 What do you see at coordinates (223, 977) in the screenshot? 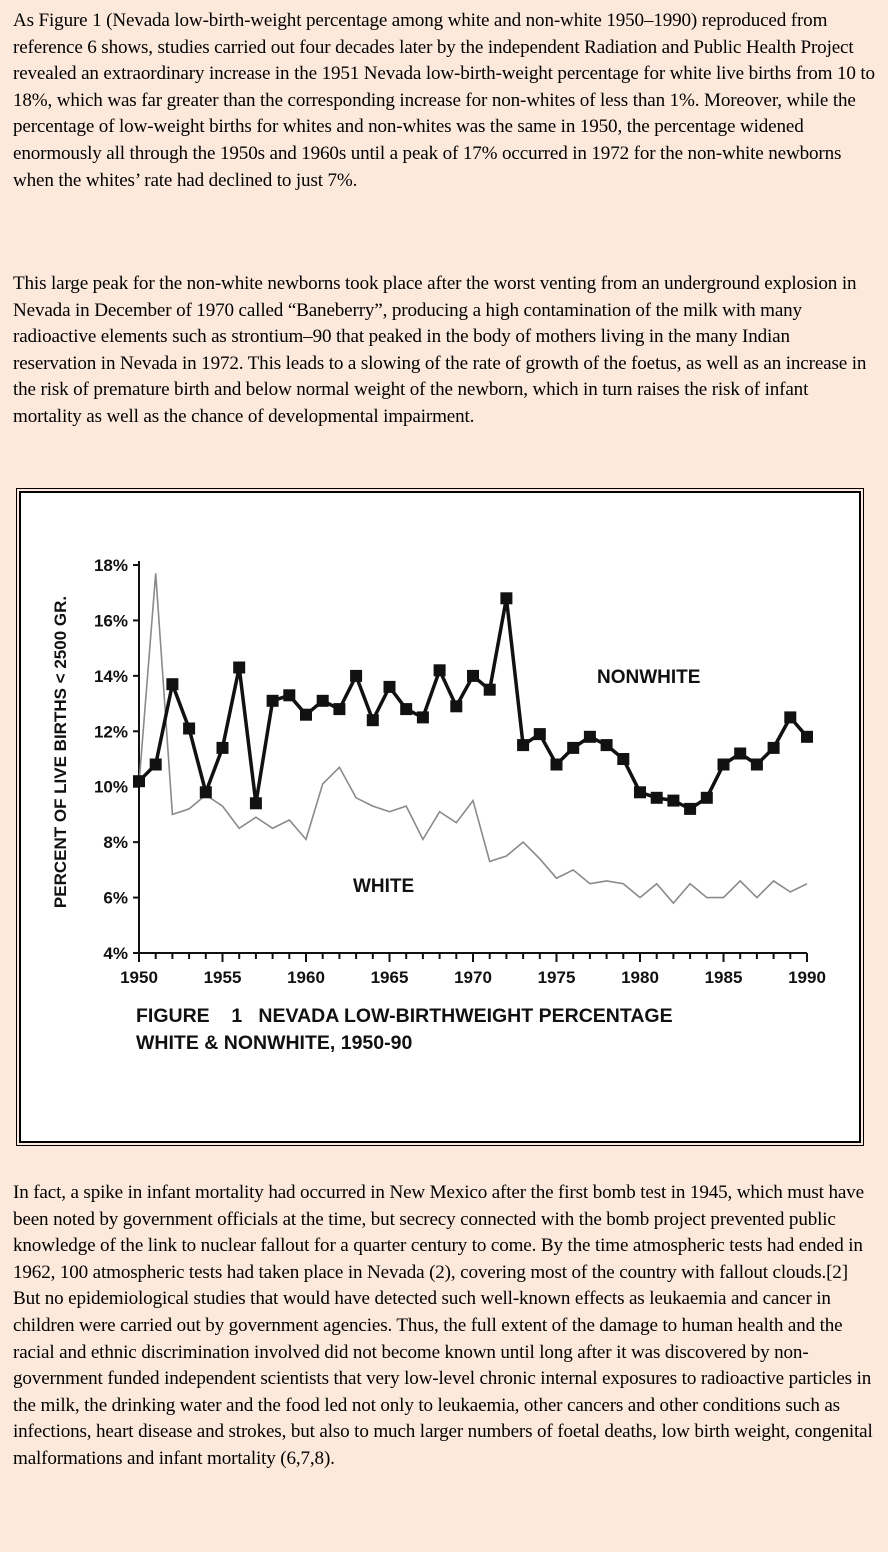
I see `x-tick-label: 1955` at bounding box center [223, 977].